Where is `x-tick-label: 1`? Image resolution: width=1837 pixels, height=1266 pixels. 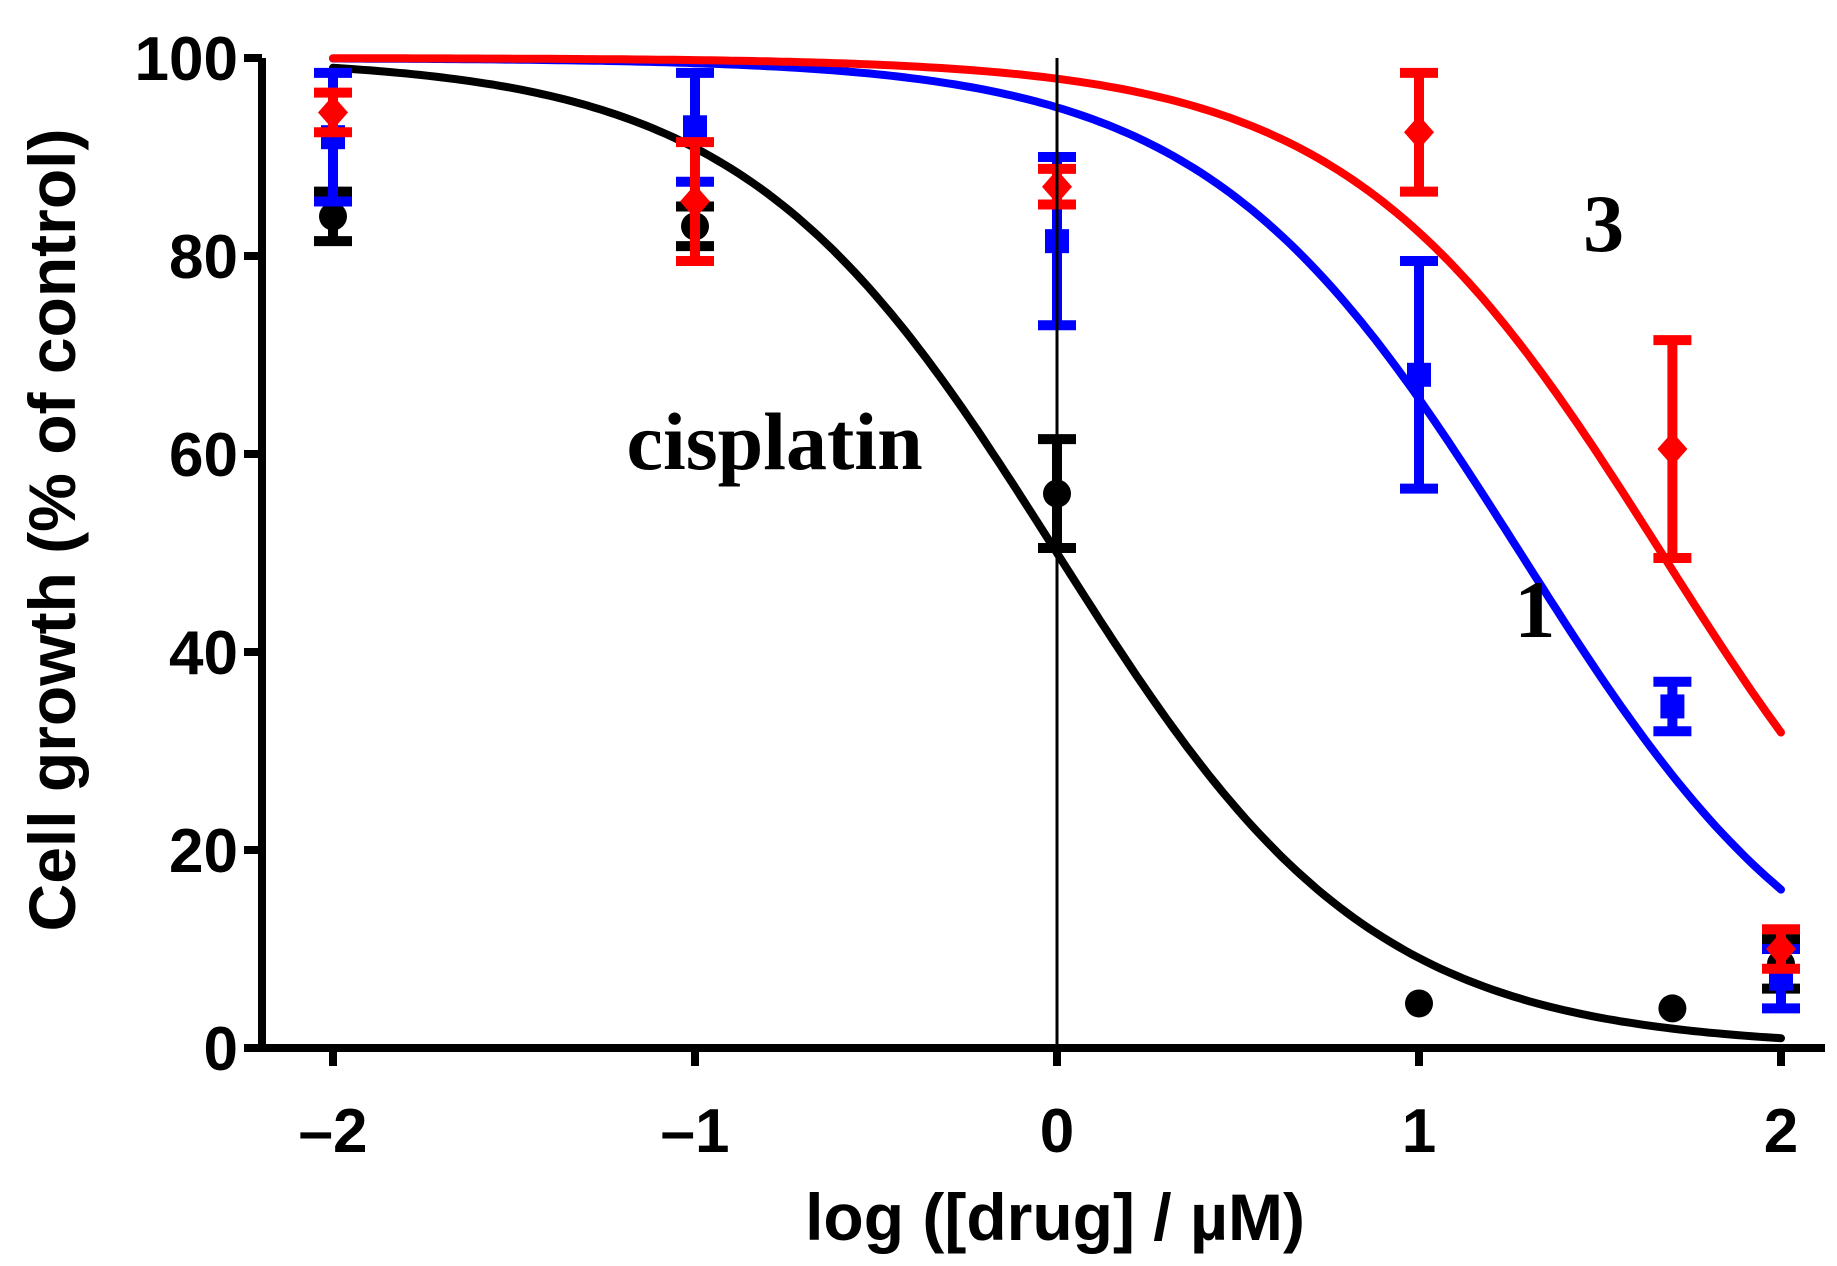 x-tick-label: 1 is located at coordinates (1419, 1131).